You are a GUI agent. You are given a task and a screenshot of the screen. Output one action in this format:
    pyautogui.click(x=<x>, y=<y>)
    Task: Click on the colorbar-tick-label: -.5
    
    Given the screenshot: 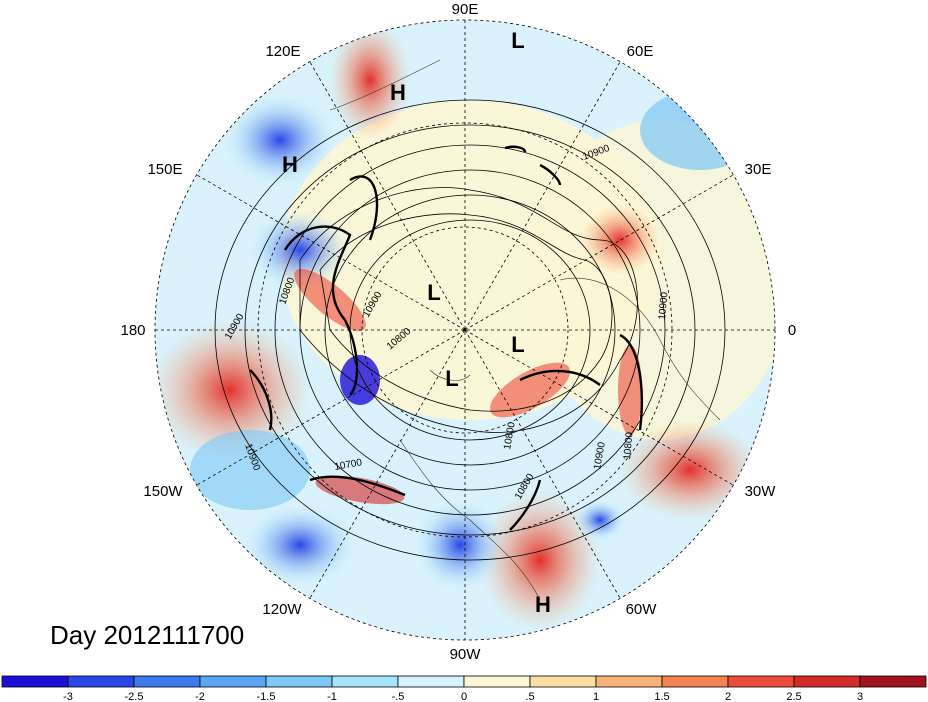 What is the action you would take?
    pyautogui.click(x=398, y=696)
    